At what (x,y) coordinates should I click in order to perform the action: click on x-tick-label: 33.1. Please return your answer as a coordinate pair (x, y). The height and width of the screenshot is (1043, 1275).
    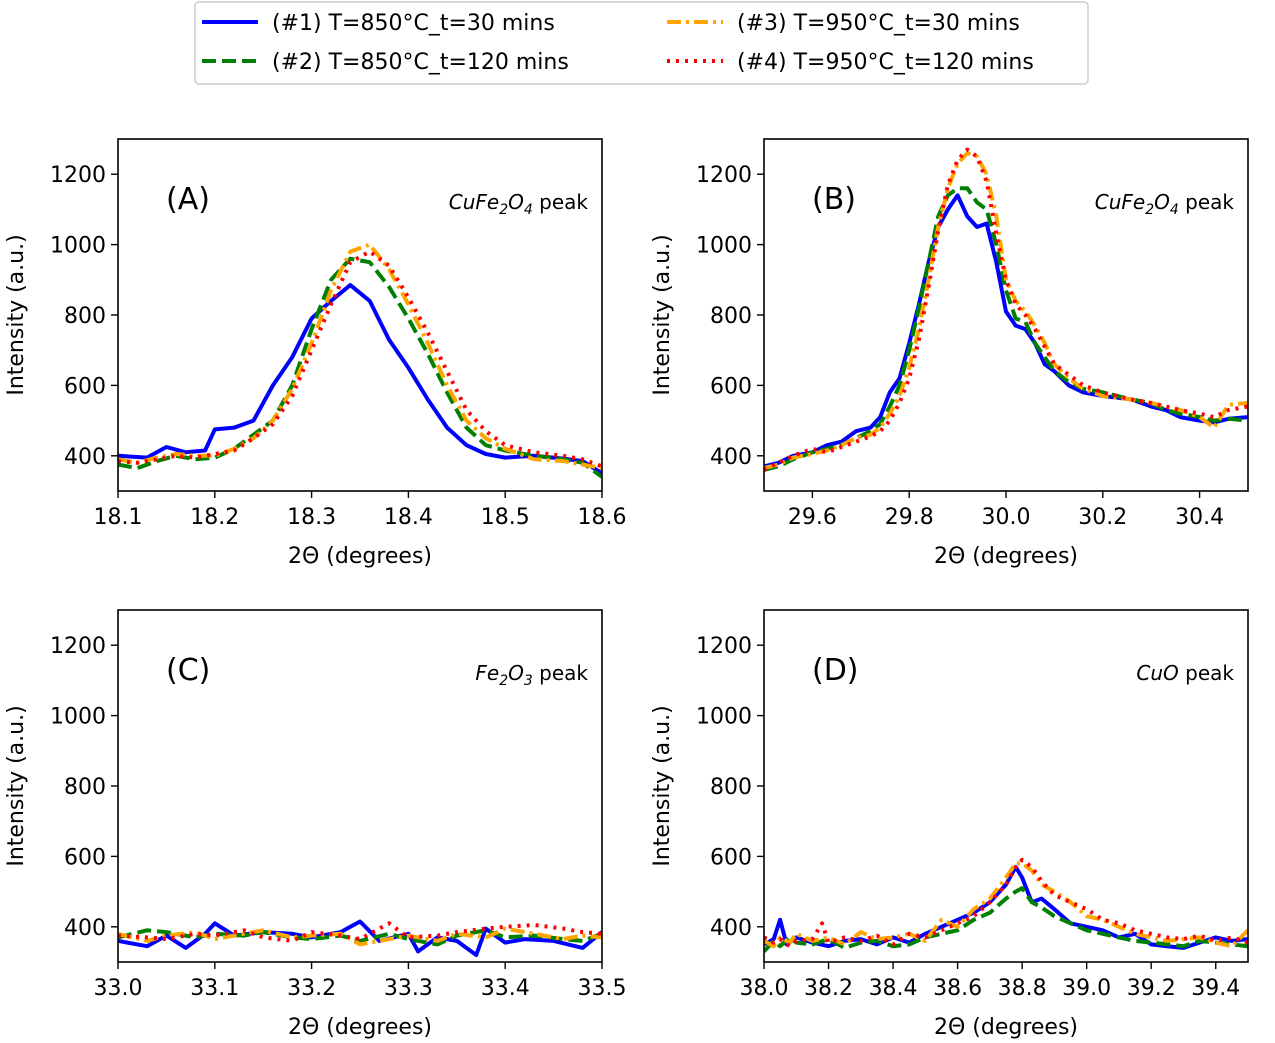
    Looking at the image, I should click on (214, 988).